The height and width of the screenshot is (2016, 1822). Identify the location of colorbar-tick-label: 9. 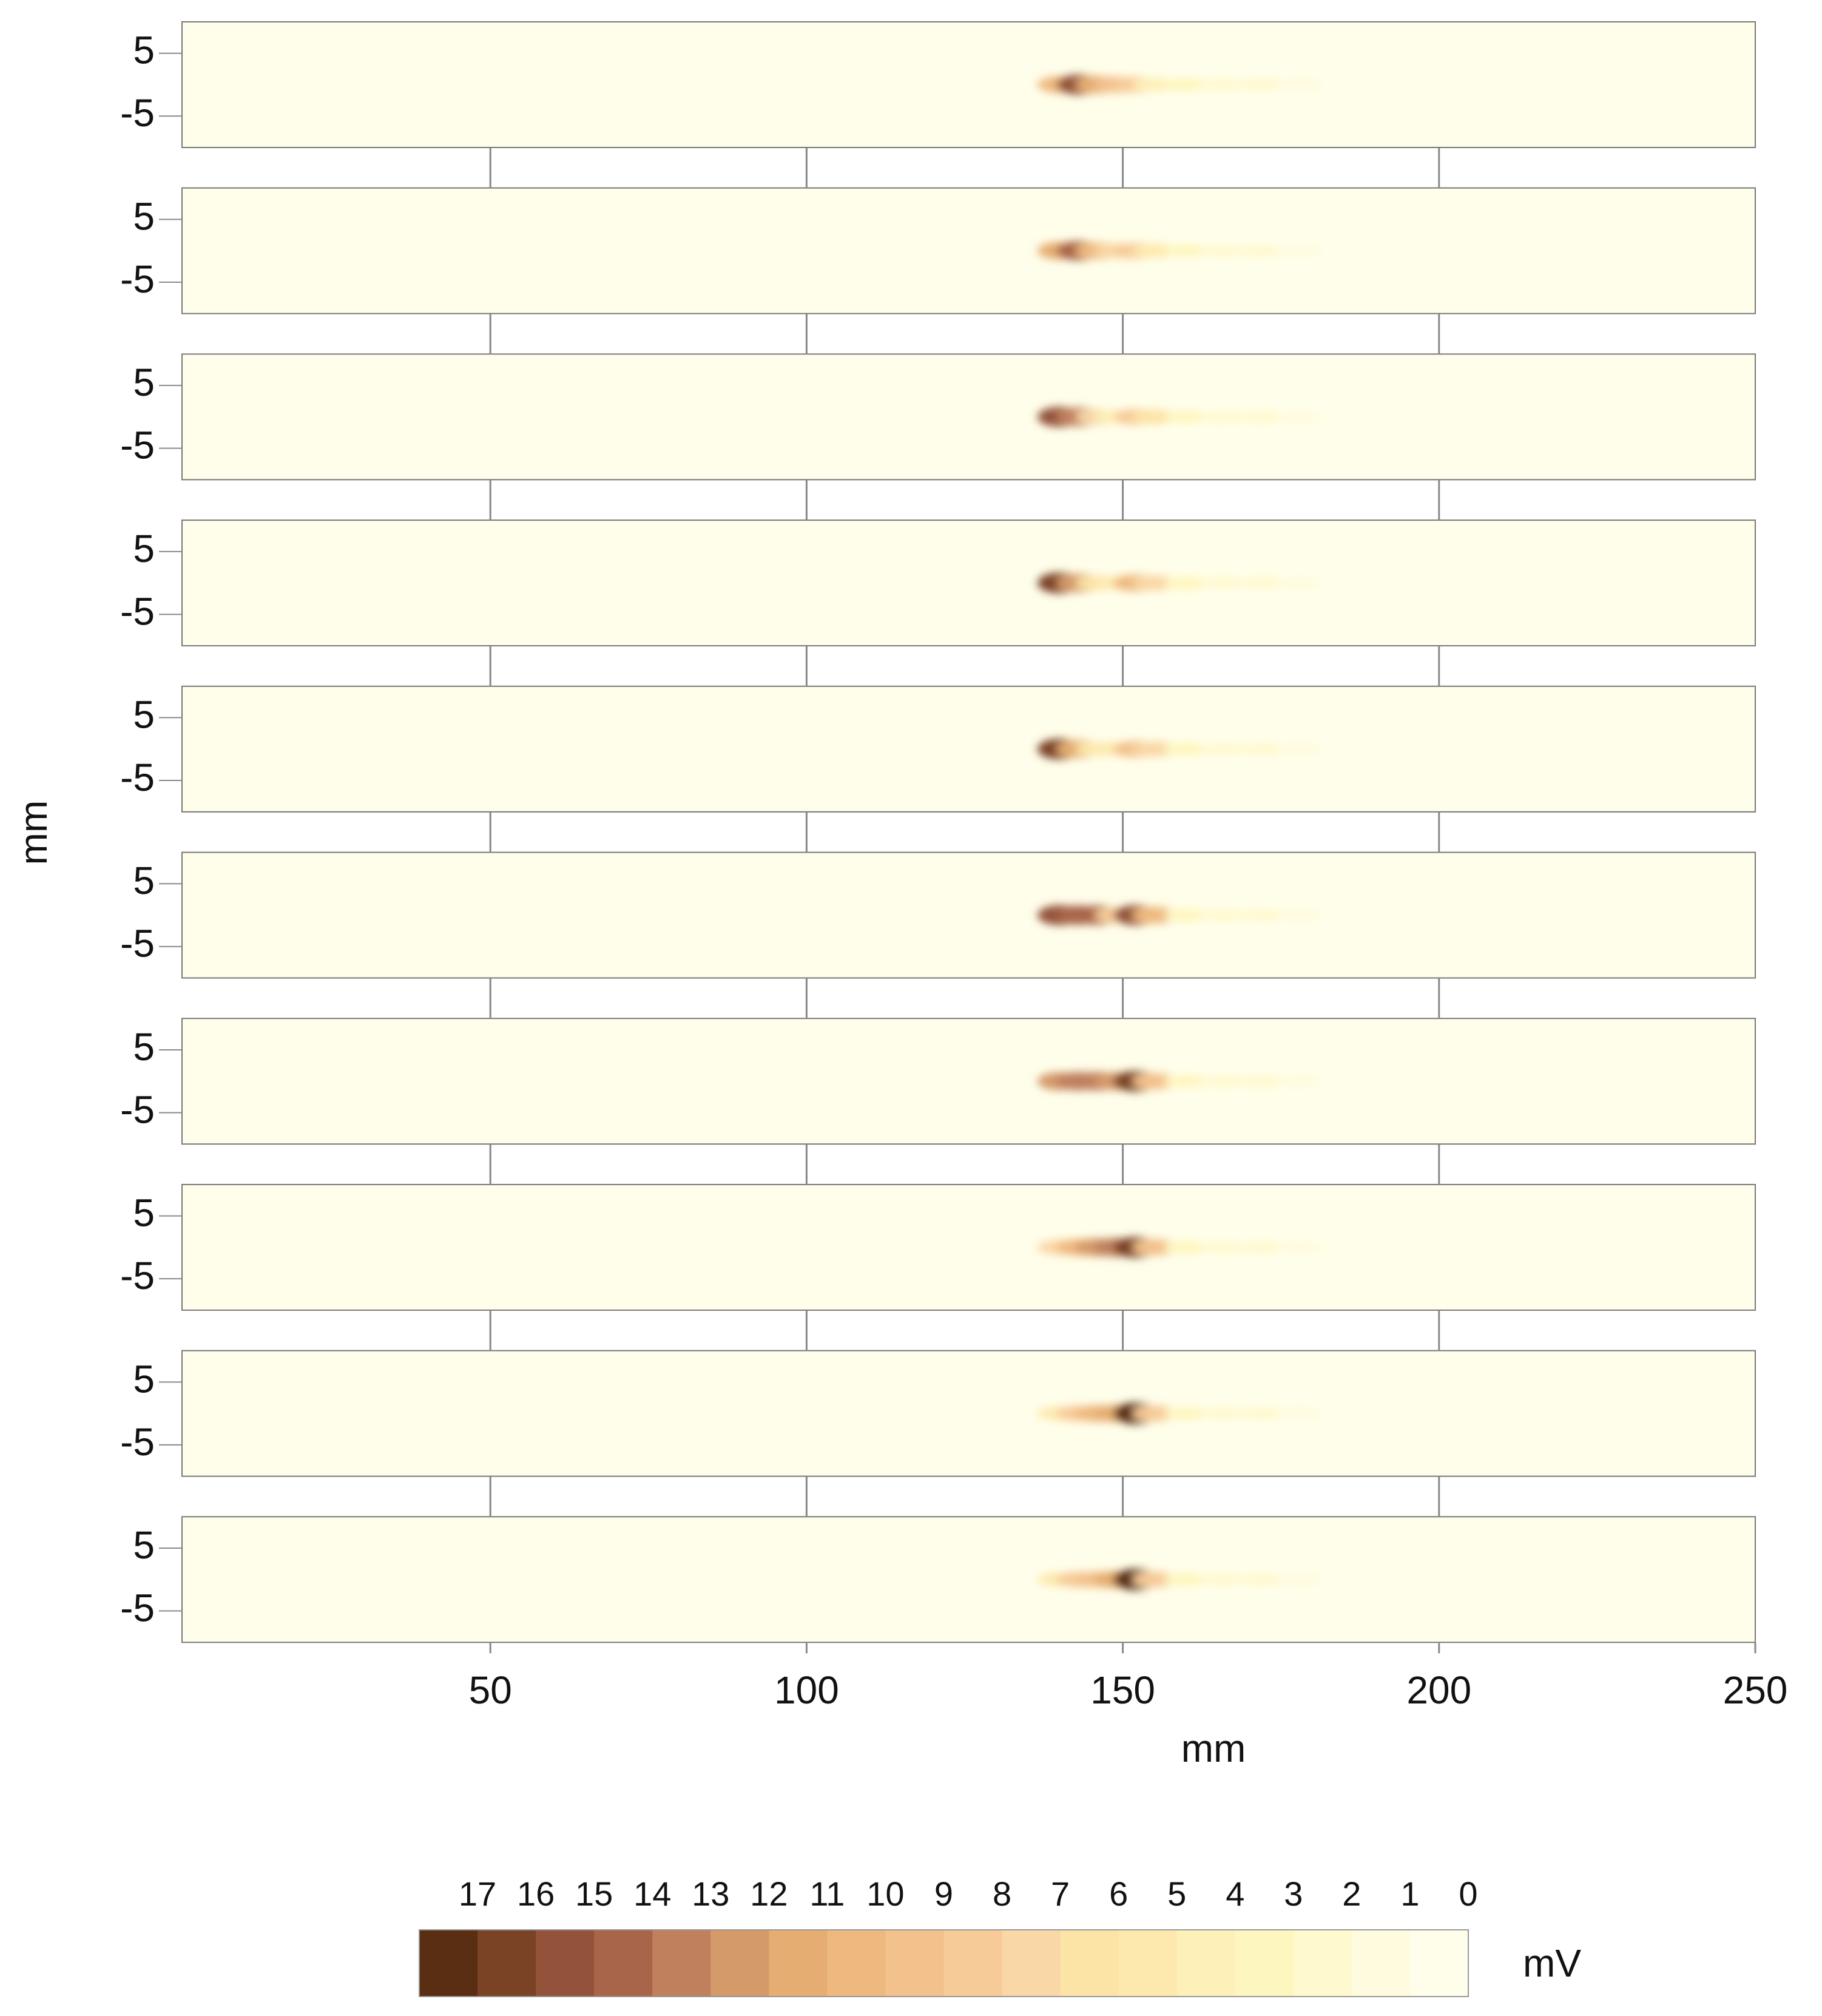
(944, 1894).